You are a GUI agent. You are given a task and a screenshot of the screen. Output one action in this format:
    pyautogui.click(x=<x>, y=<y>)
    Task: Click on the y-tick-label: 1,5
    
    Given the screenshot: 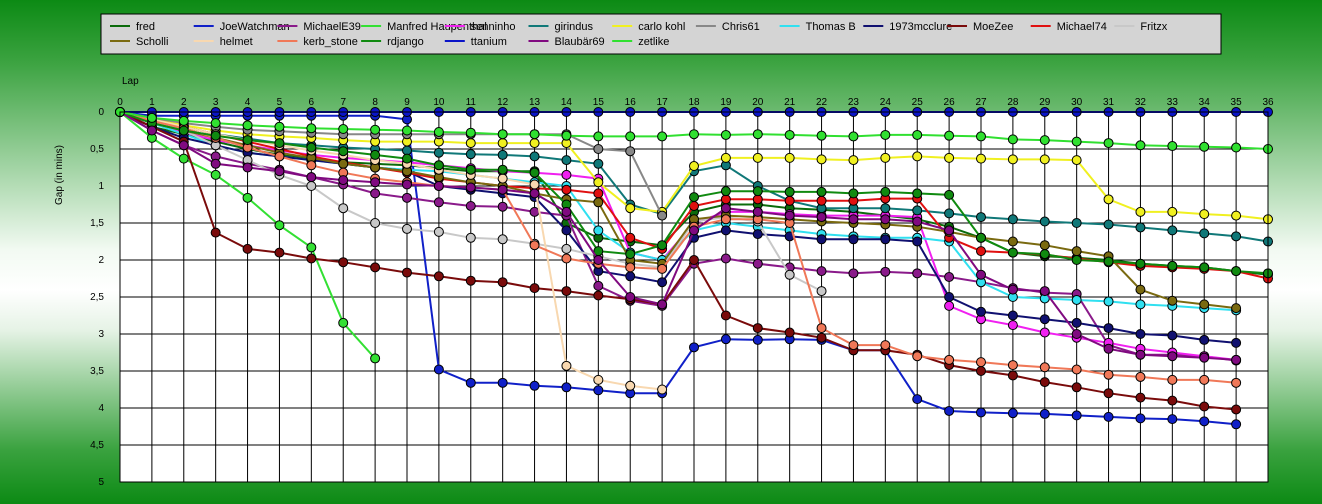 What is the action you would take?
    pyautogui.click(x=97, y=223)
    